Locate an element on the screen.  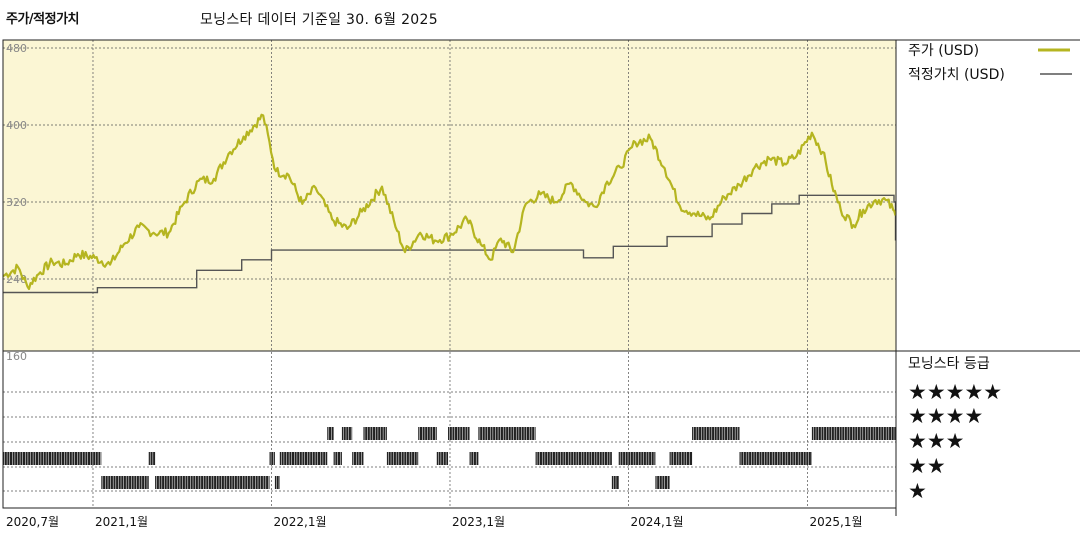
x-tick-label-2025-01-01: 2025,1월 is located at coordinates (835, 522).